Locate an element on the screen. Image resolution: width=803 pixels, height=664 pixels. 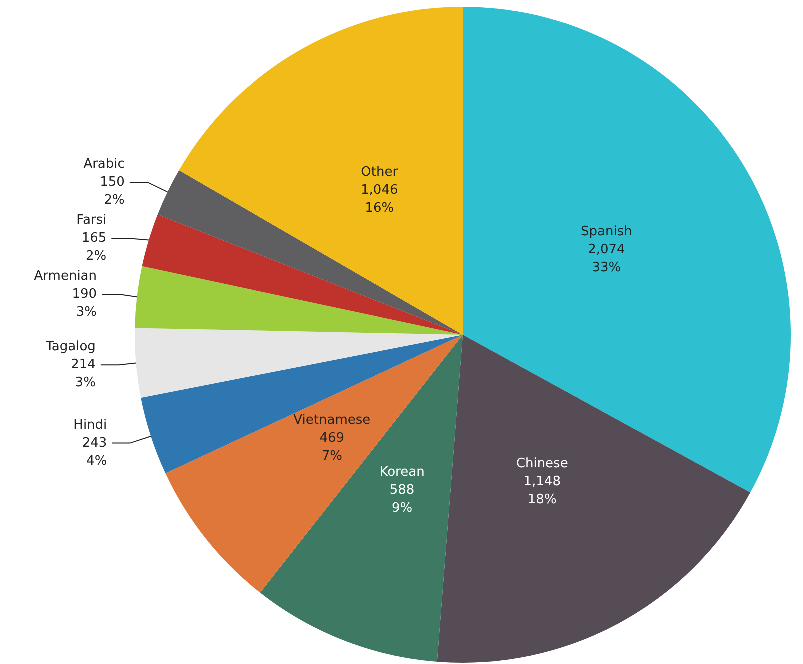
data-label: 243 4% is located at coordinates (95, 452).